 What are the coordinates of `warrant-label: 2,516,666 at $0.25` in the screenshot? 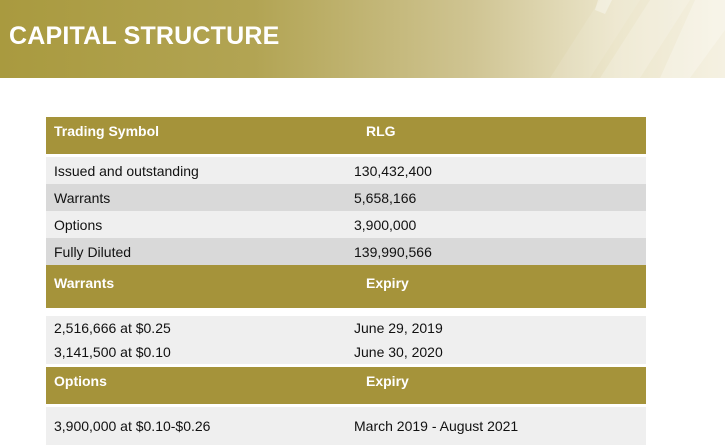 It's located at (194, 328).